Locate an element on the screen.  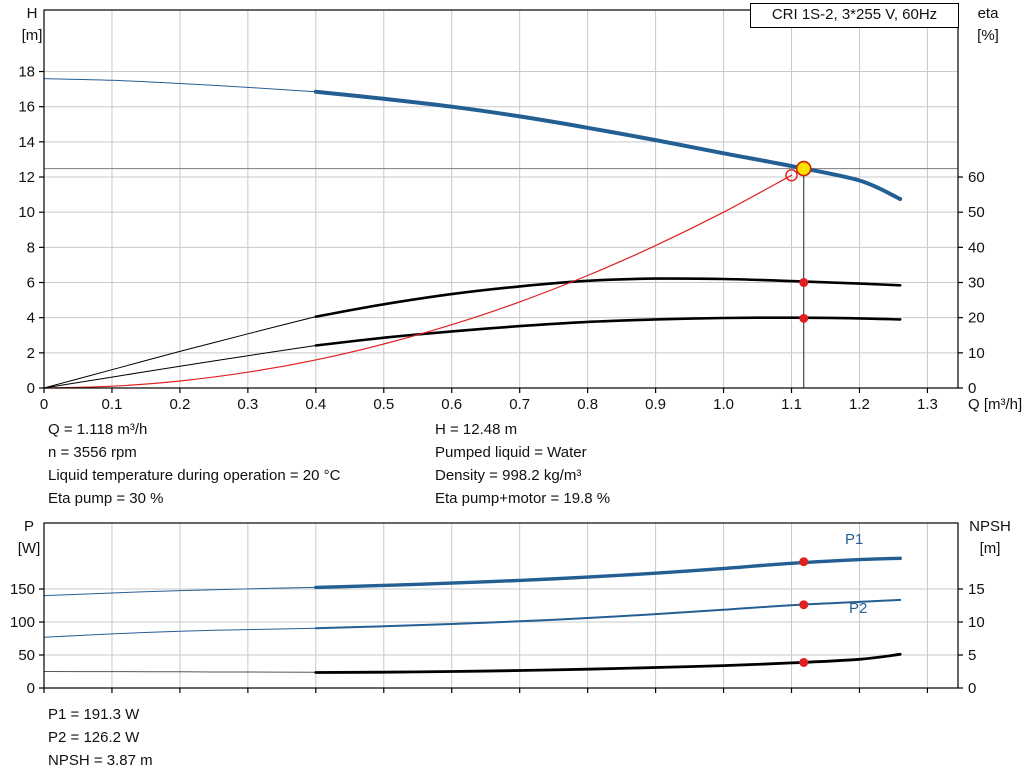
eta-pump-duty-point is located at coordinates (804, 283).